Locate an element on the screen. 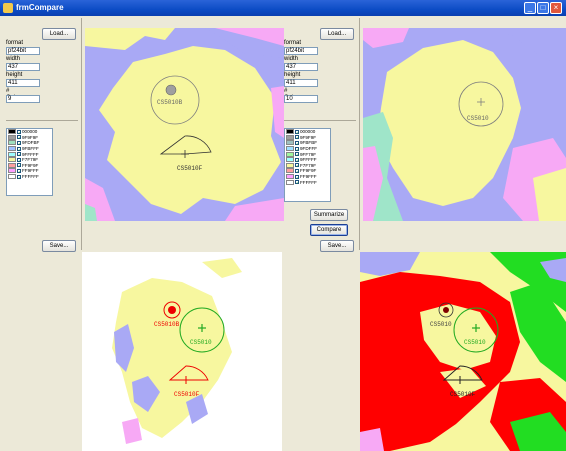  left-legend-item: ✓ 9F9F9F is located at coordinates (29, 137).